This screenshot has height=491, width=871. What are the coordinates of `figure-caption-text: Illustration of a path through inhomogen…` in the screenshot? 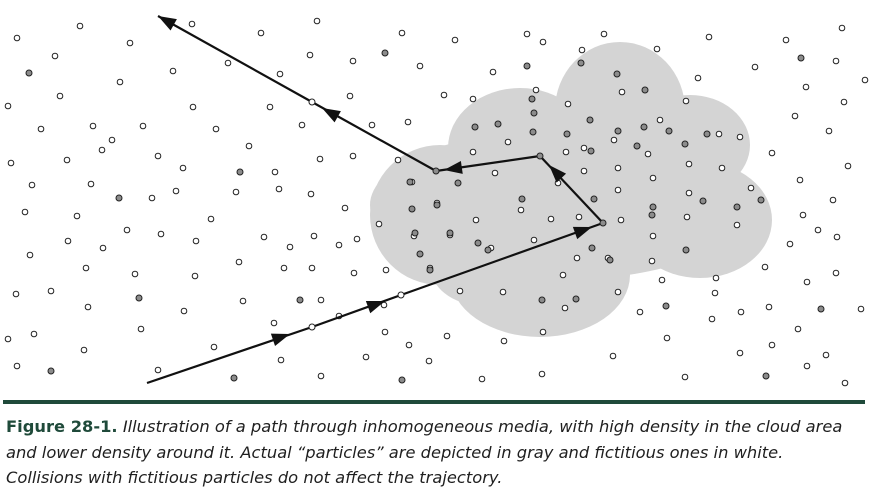 It's located at (424, 452).